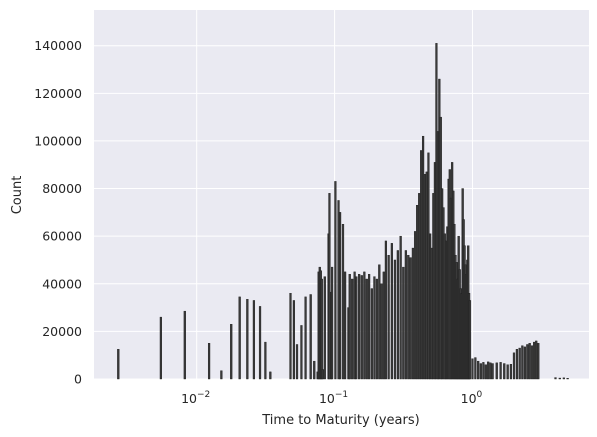 Image resolution: width=597 pixels, height=437 pixels. What do you see at coordinates (62, 188) in the screenshot?
I see `y-tick-label: 80000` at bounding box center [62, 188].